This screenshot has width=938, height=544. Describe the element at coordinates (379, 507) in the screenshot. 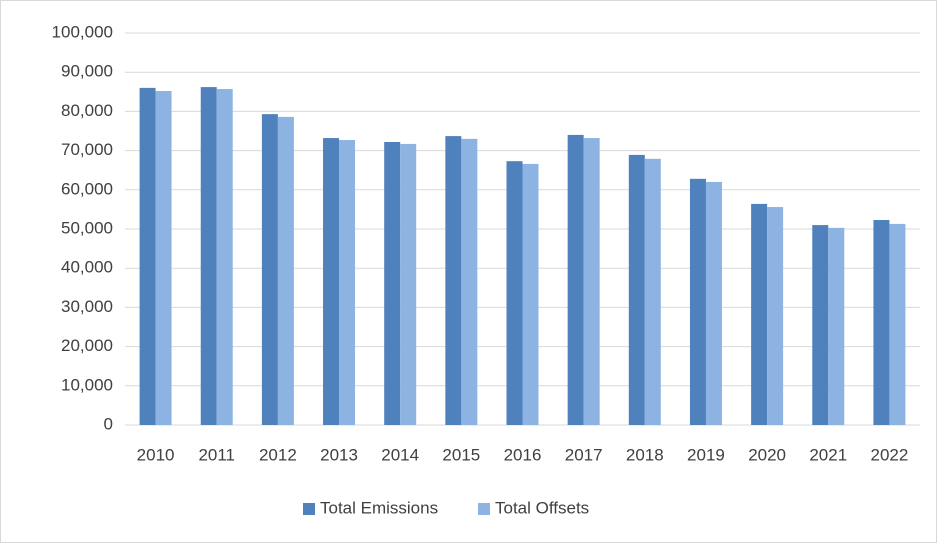

I see `legend-label: Total Emissions` at that location.